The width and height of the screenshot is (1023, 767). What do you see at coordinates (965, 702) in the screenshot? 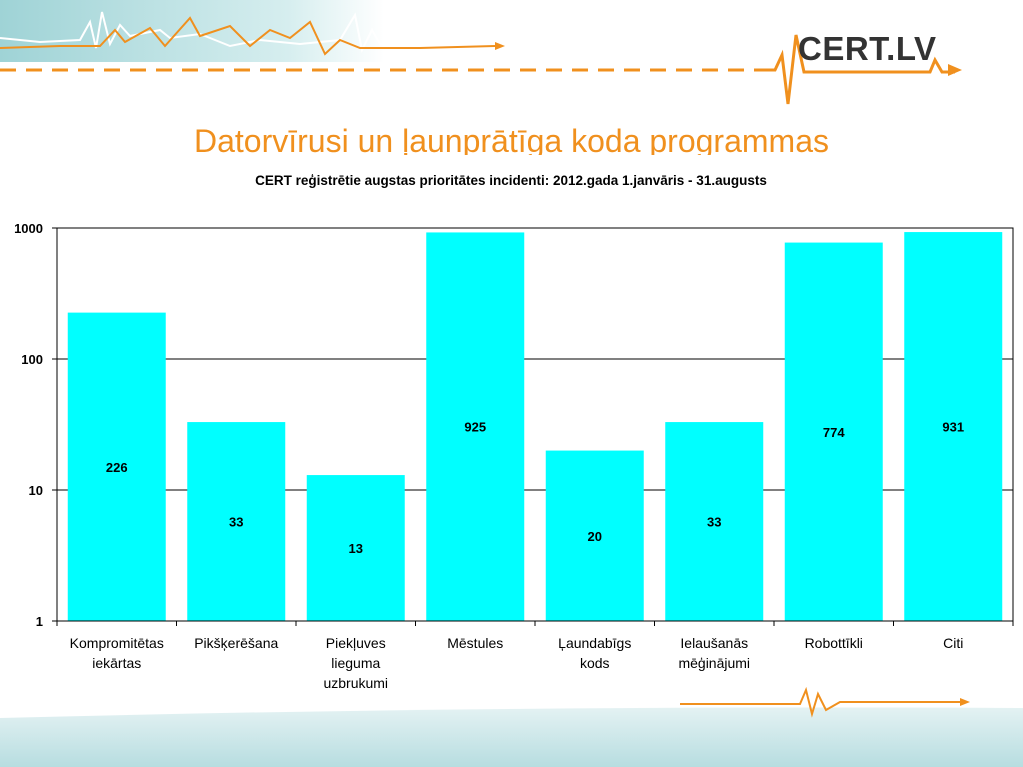
I see `footer-arrowhead` at bounding box center [965, 702].